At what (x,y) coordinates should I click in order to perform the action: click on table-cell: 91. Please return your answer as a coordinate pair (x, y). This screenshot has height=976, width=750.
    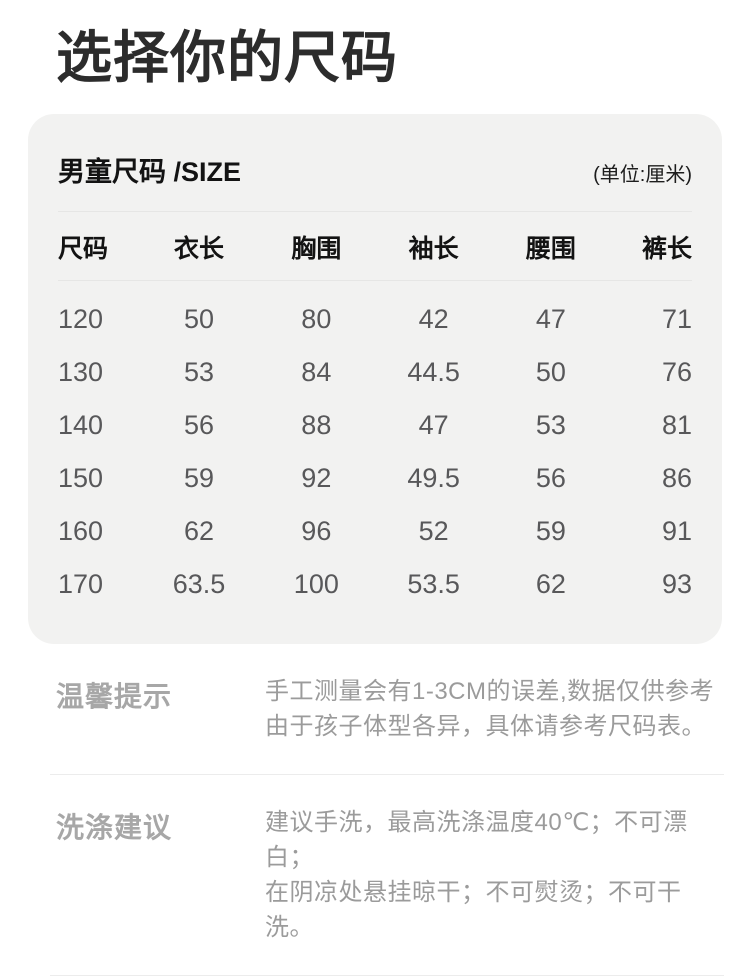
    Looking at the image, I should click on (676, 531).